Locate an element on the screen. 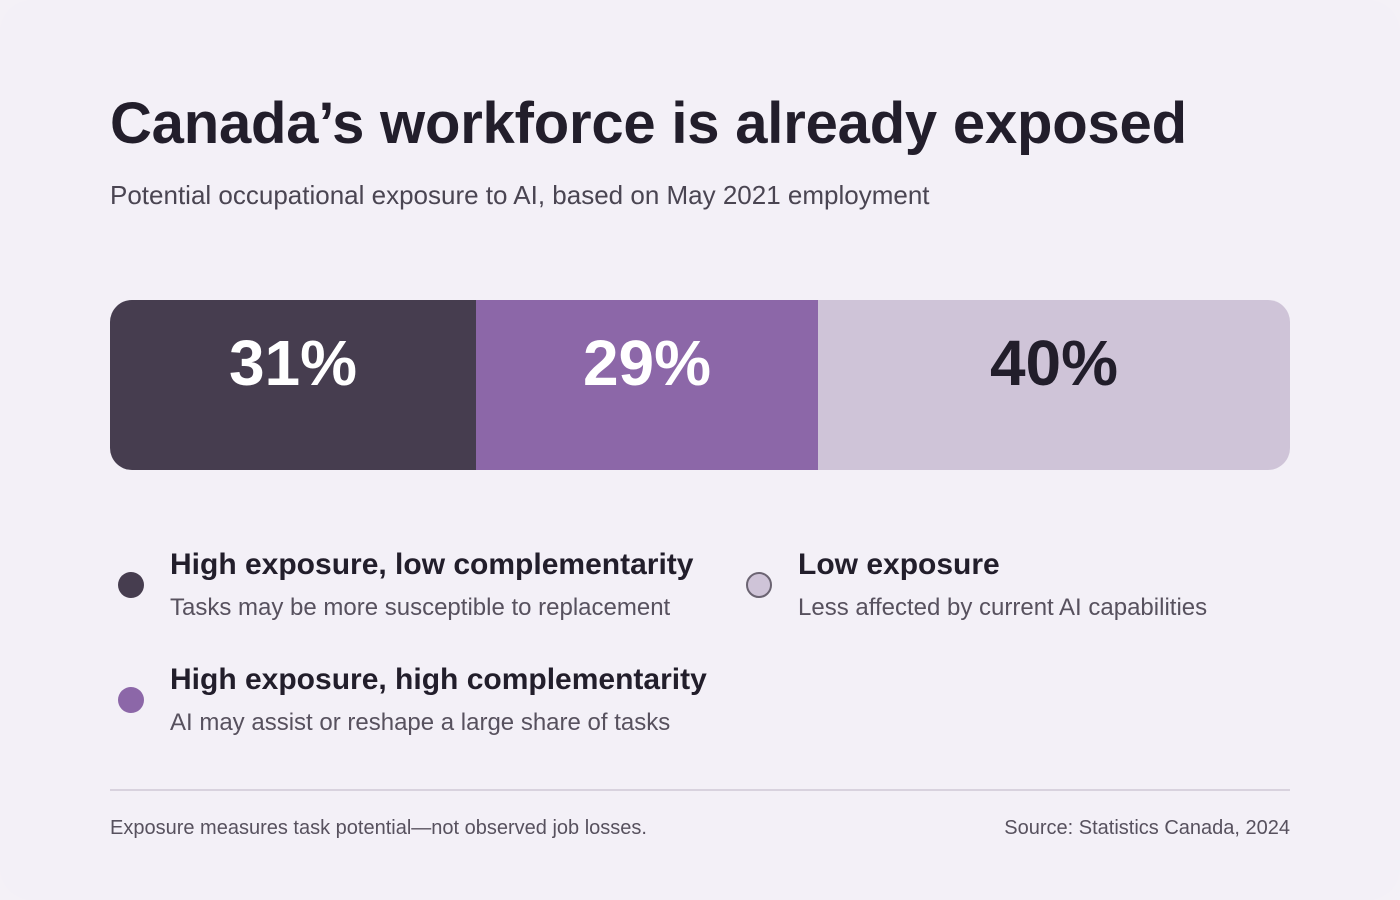 This screenshot has width=1400, height=900. legend-title: High exposure, low complementarity is located at coordinates (432, 564).